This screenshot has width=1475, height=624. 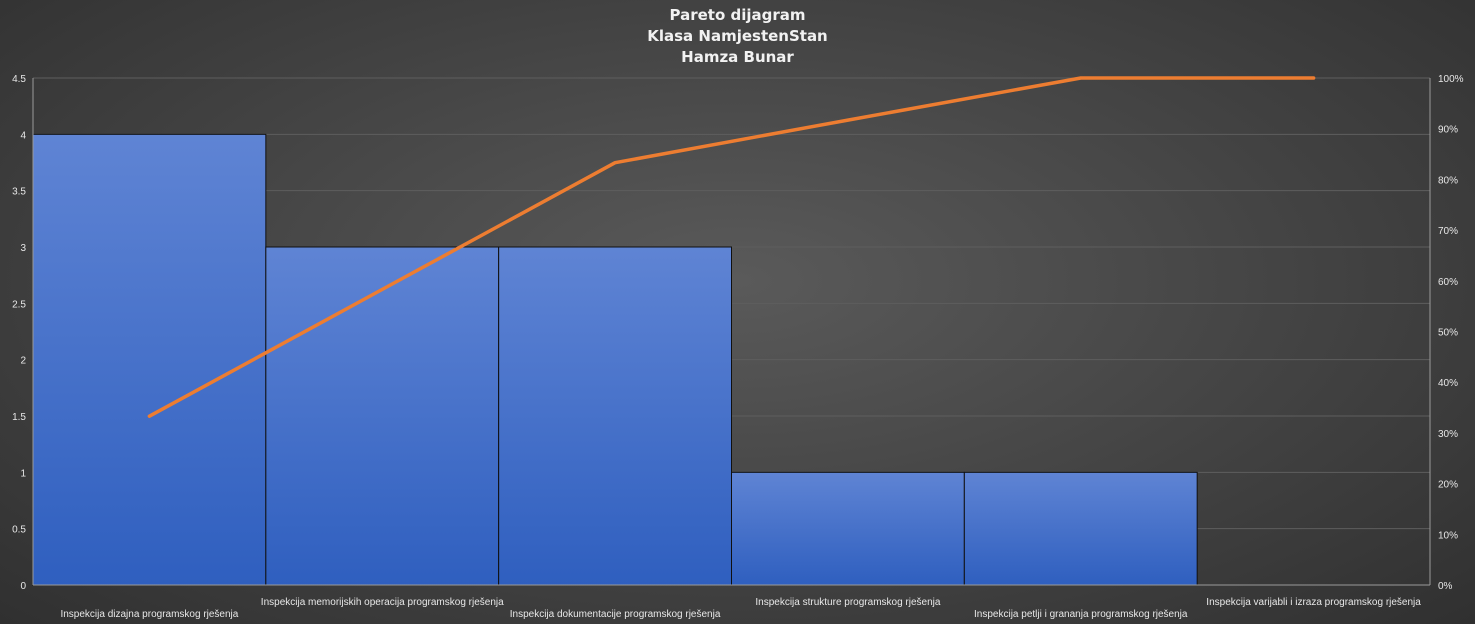 I want to click on right-tick-label: 10%, so click(x=1448, y=535).